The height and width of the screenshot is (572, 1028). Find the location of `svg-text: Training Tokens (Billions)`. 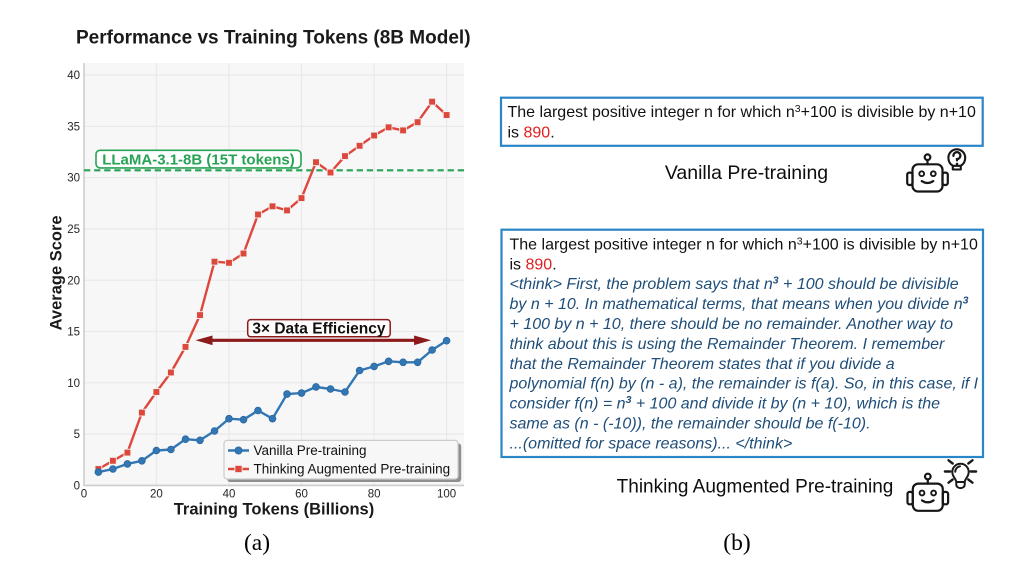

svg-text: Training Tokens (Billions) is located at coordinates (274, 509).